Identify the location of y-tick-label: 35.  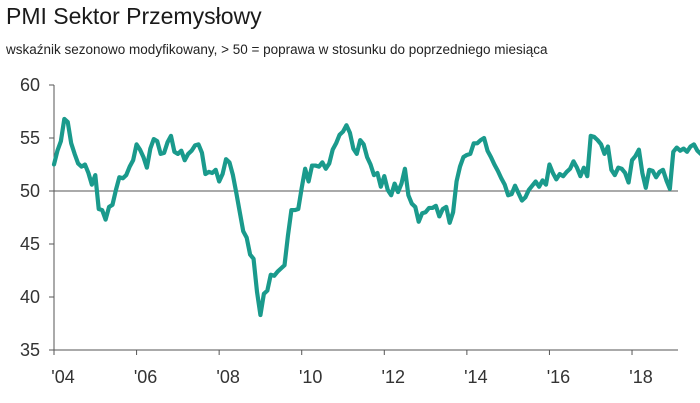
(30, 350).